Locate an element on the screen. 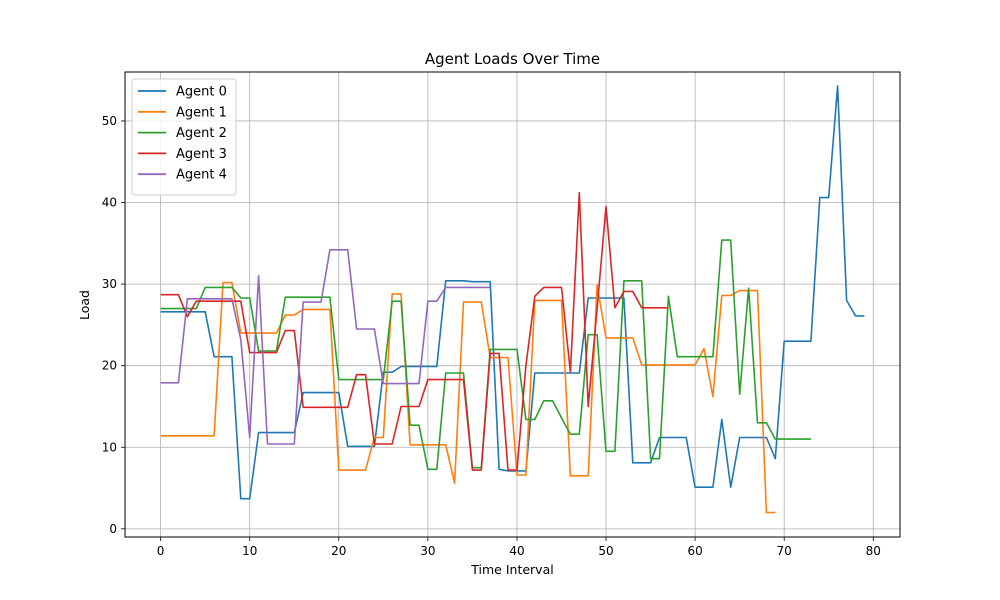  x-tick-label: 30 is located at coordinates (427, 551).